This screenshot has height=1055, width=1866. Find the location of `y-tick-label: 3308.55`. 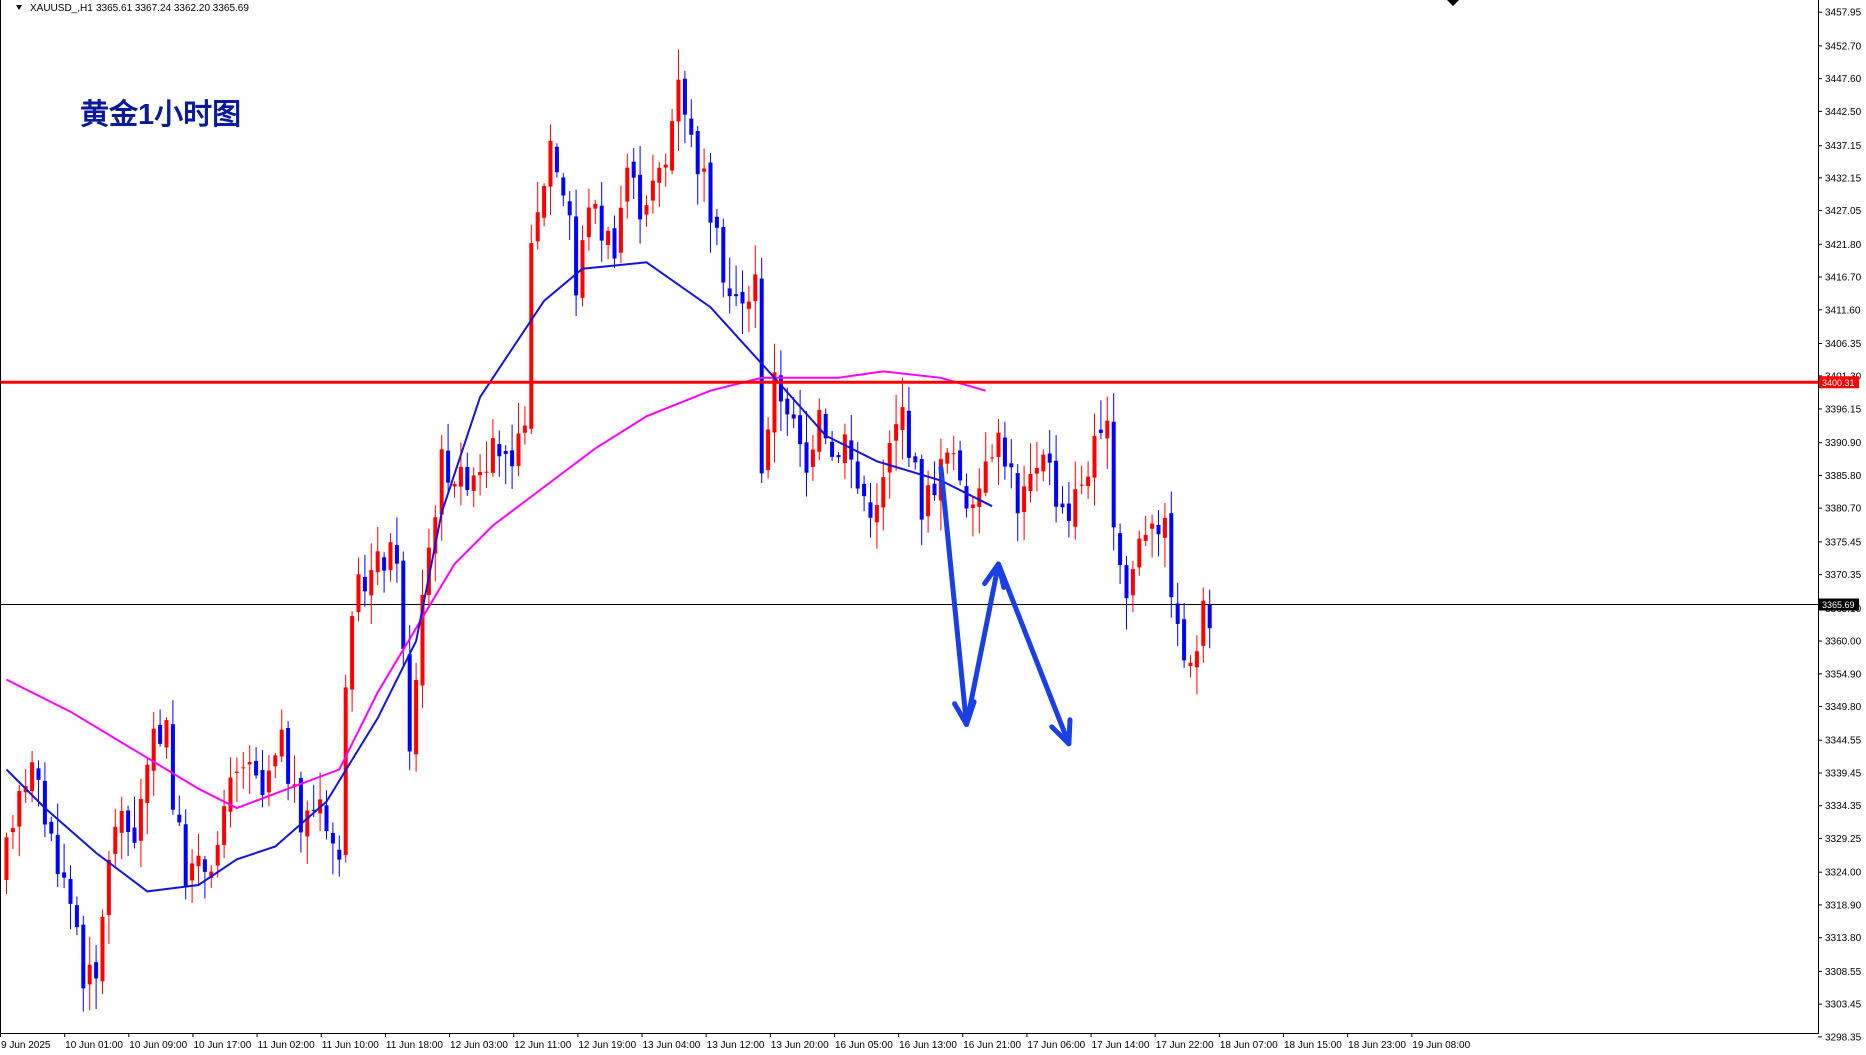

y-tick-label: 3308.55 is located at coordinates (1843, 972).